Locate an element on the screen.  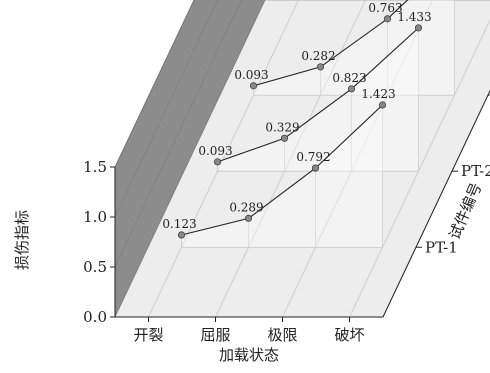
y-tick-label: 1.0 is located at coordinates (95, 217).